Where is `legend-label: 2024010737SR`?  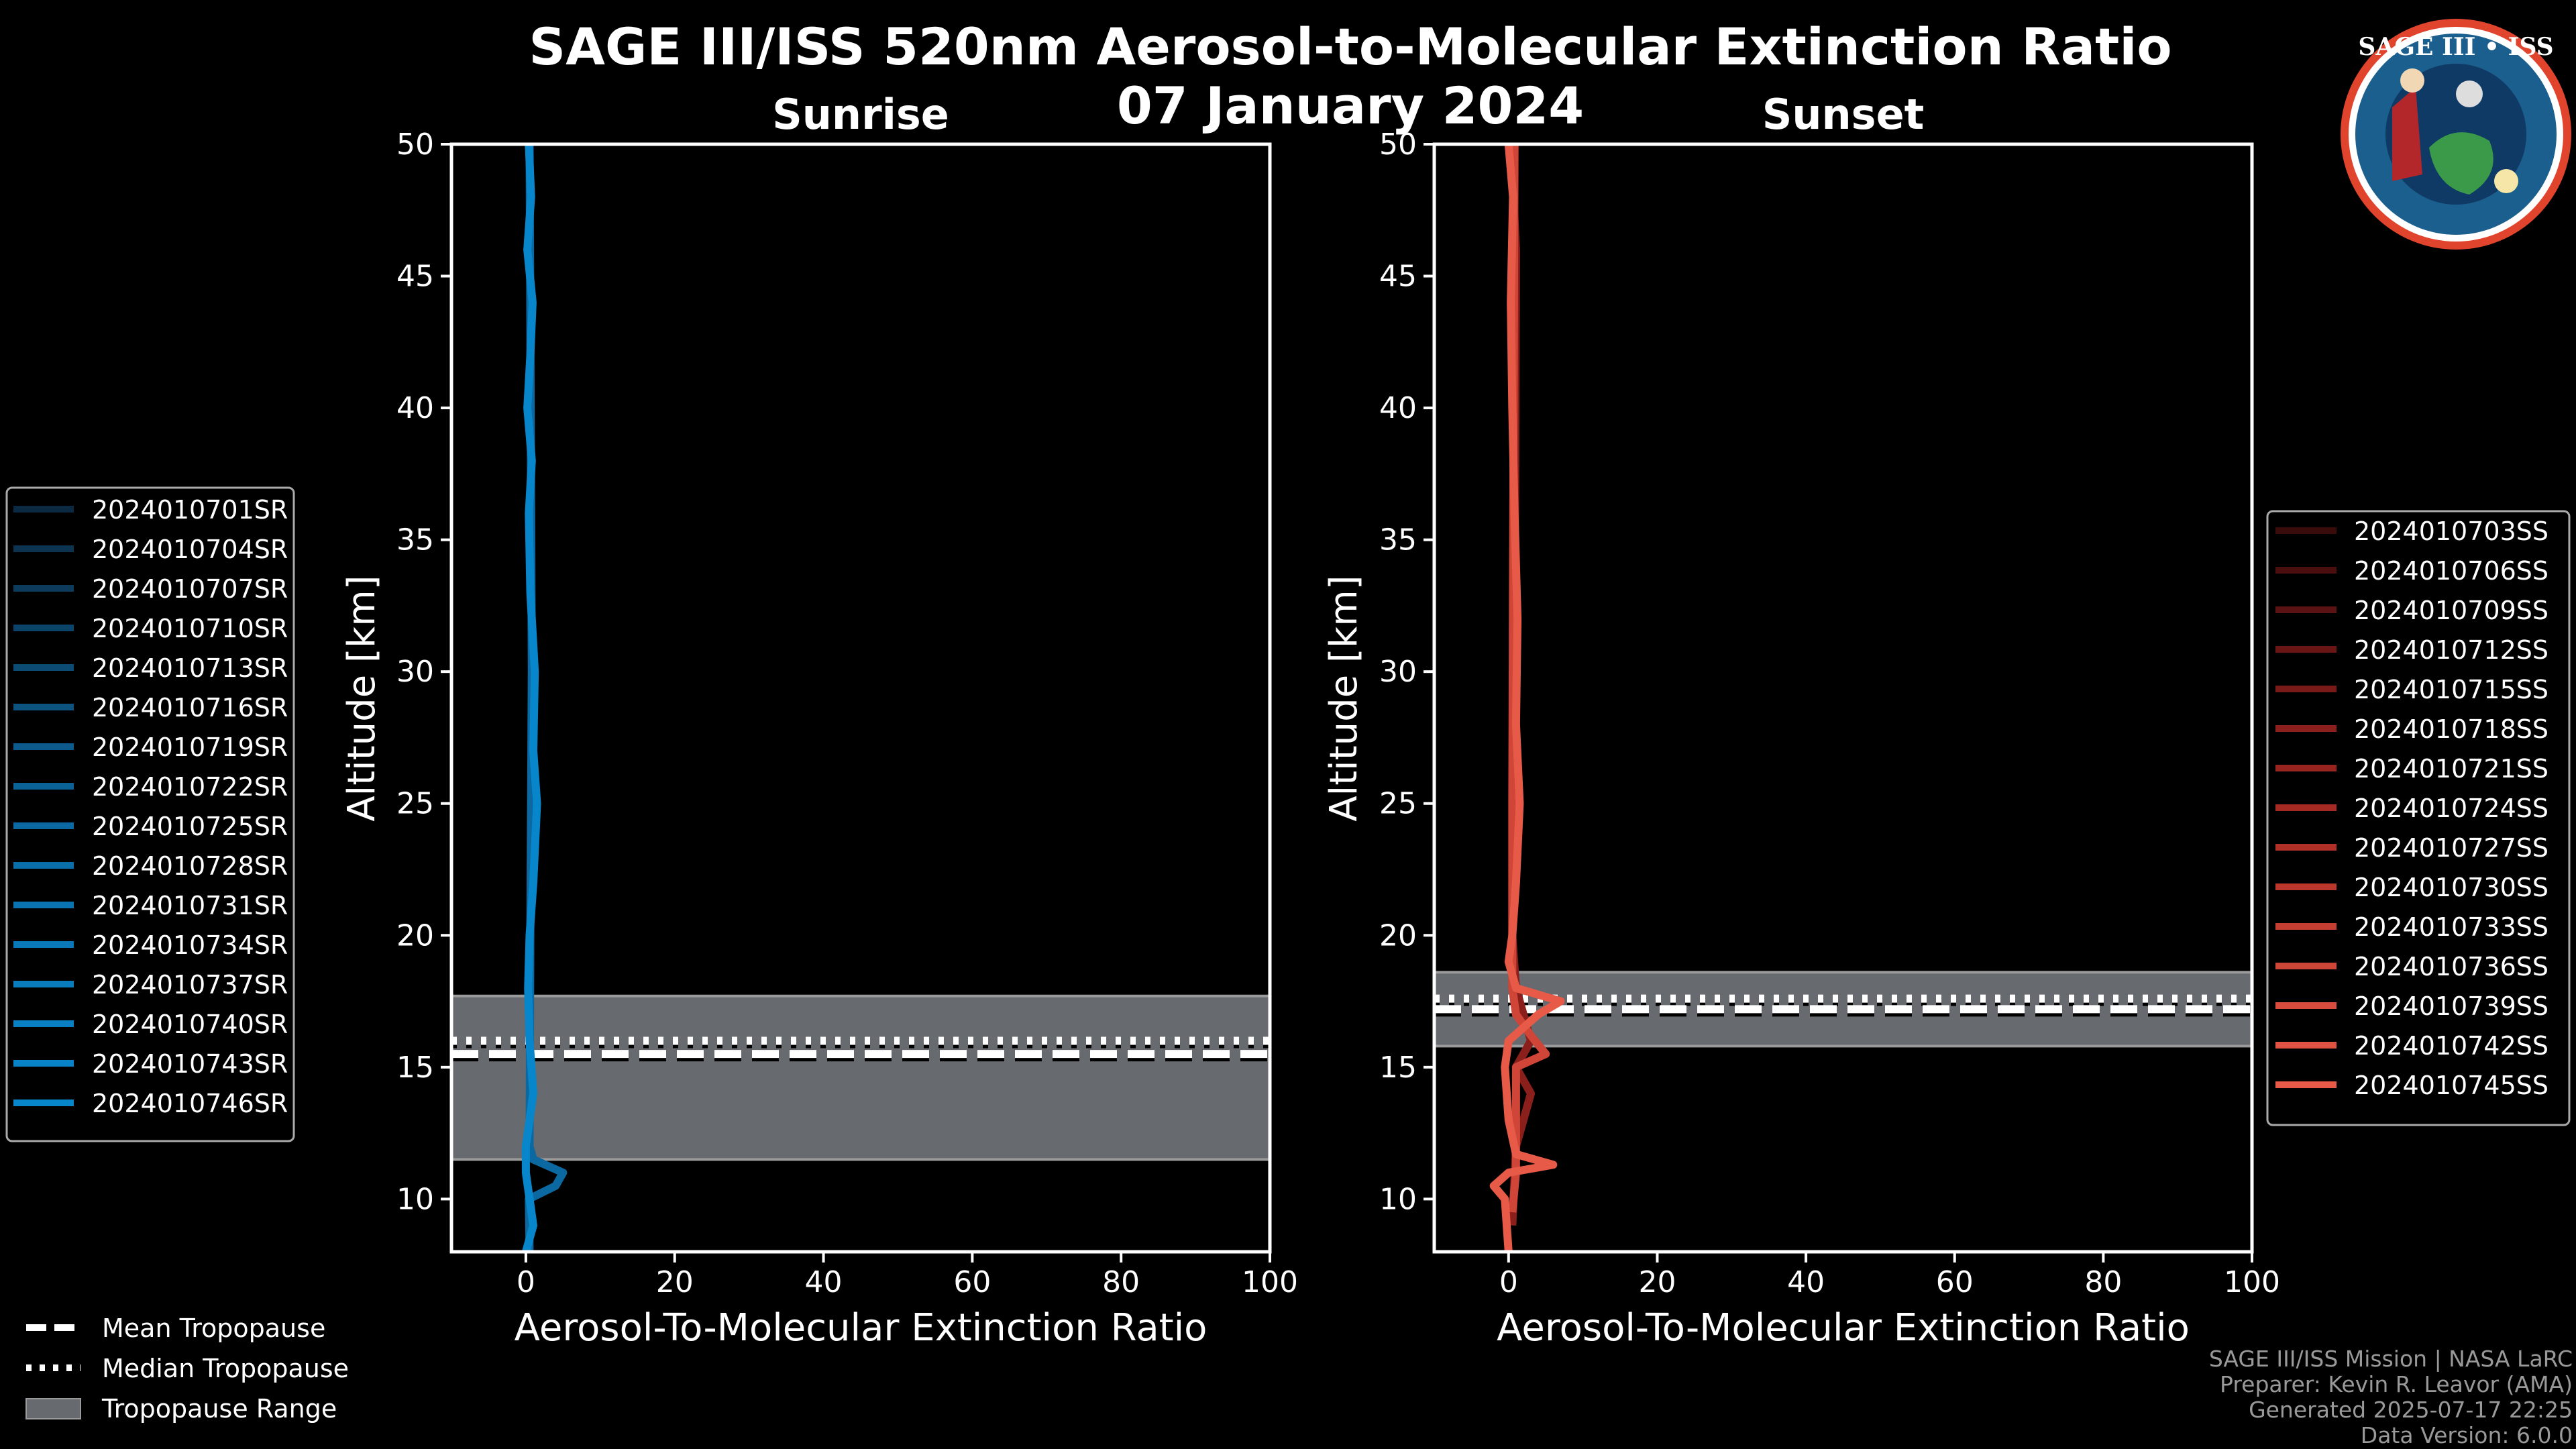 legend-label: 2024010737SR is located at coordinates (190, 985).